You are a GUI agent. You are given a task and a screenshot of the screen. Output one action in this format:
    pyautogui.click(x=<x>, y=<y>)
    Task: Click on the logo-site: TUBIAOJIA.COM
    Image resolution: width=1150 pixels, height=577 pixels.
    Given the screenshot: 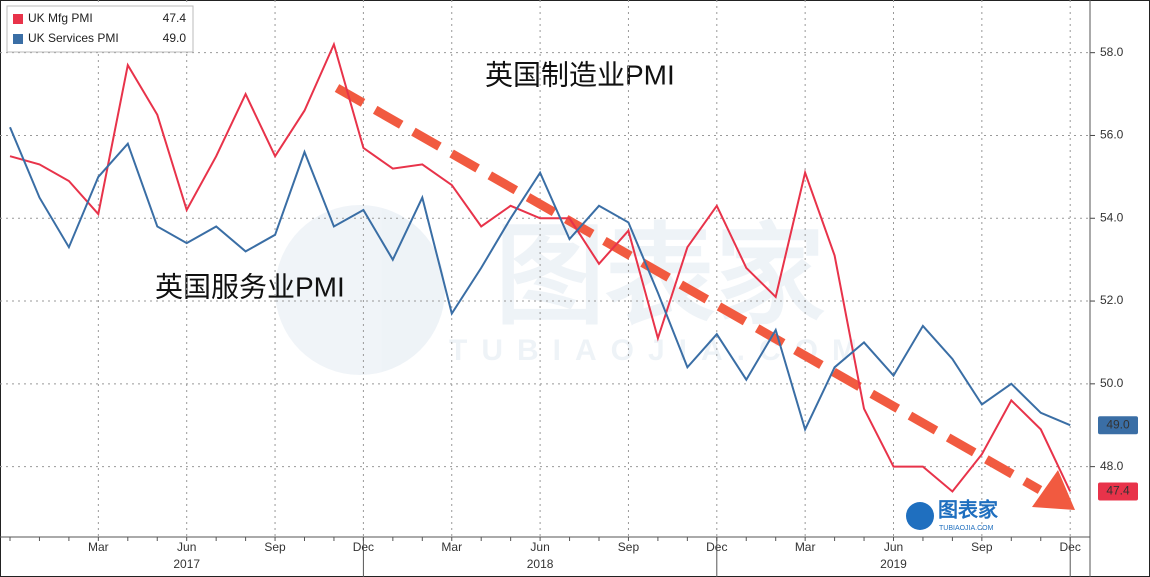 What is the action you would take?
    pyautogui.click(x=966, y=528)
    